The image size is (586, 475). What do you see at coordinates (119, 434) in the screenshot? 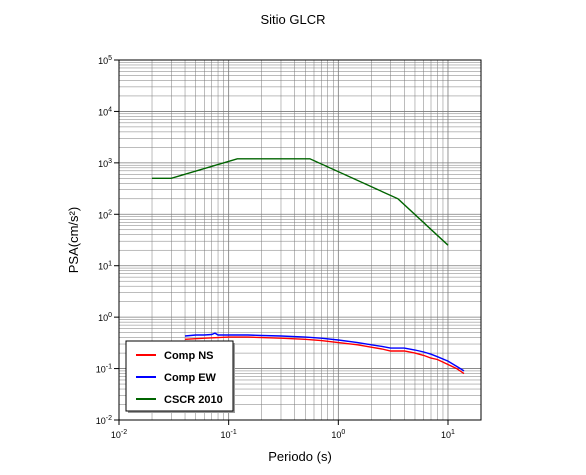
I see `x-tick-label: 10⁻²` at bounding box center [119, 434].